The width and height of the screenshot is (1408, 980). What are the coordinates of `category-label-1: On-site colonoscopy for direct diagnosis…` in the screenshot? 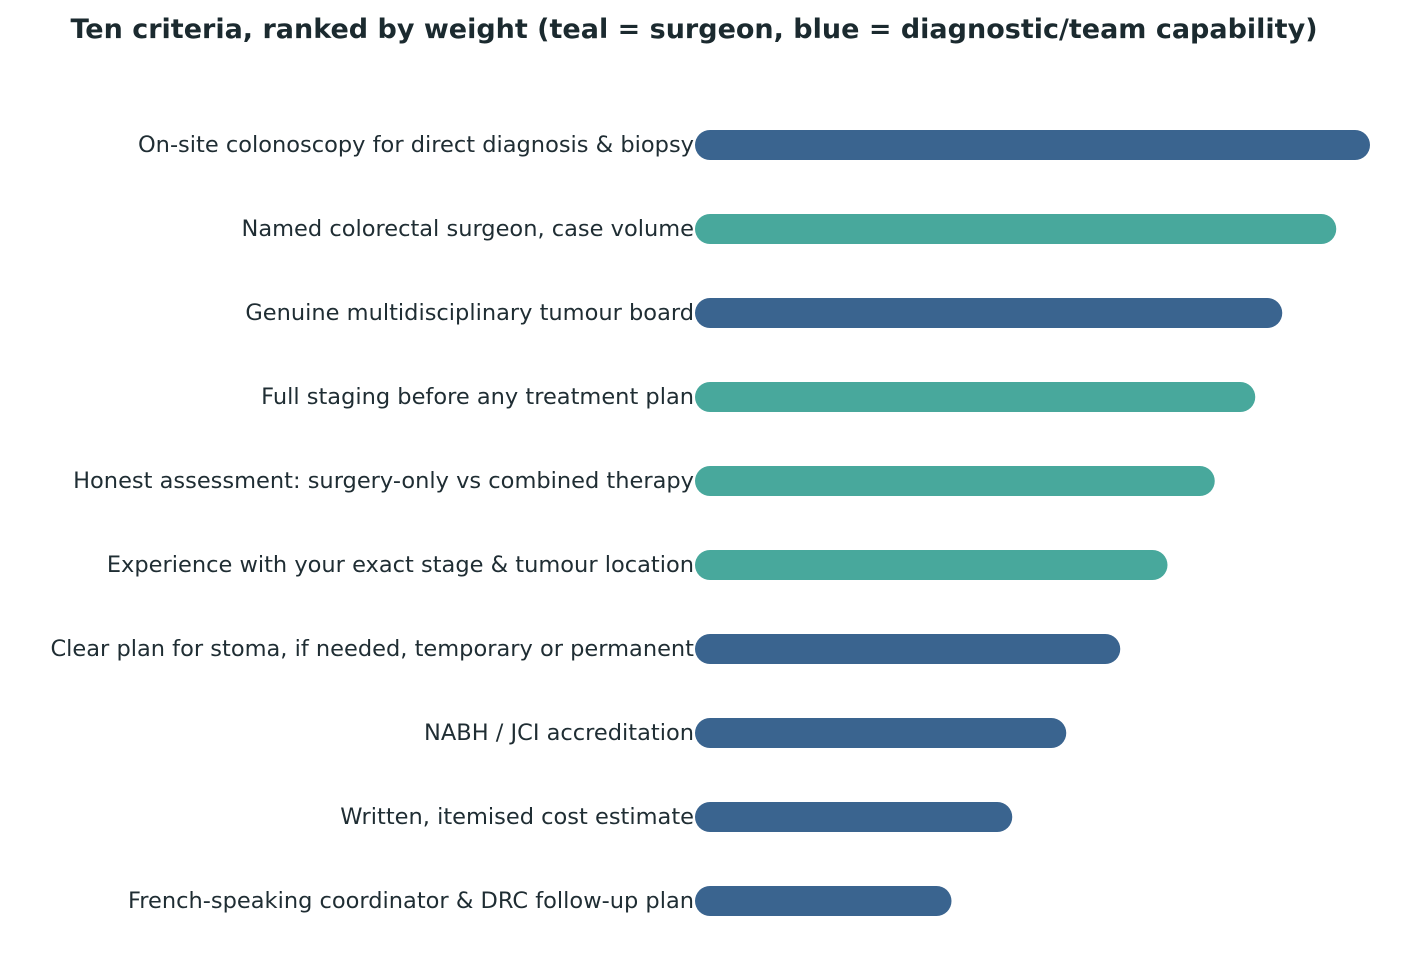 It's located at (416, 145).